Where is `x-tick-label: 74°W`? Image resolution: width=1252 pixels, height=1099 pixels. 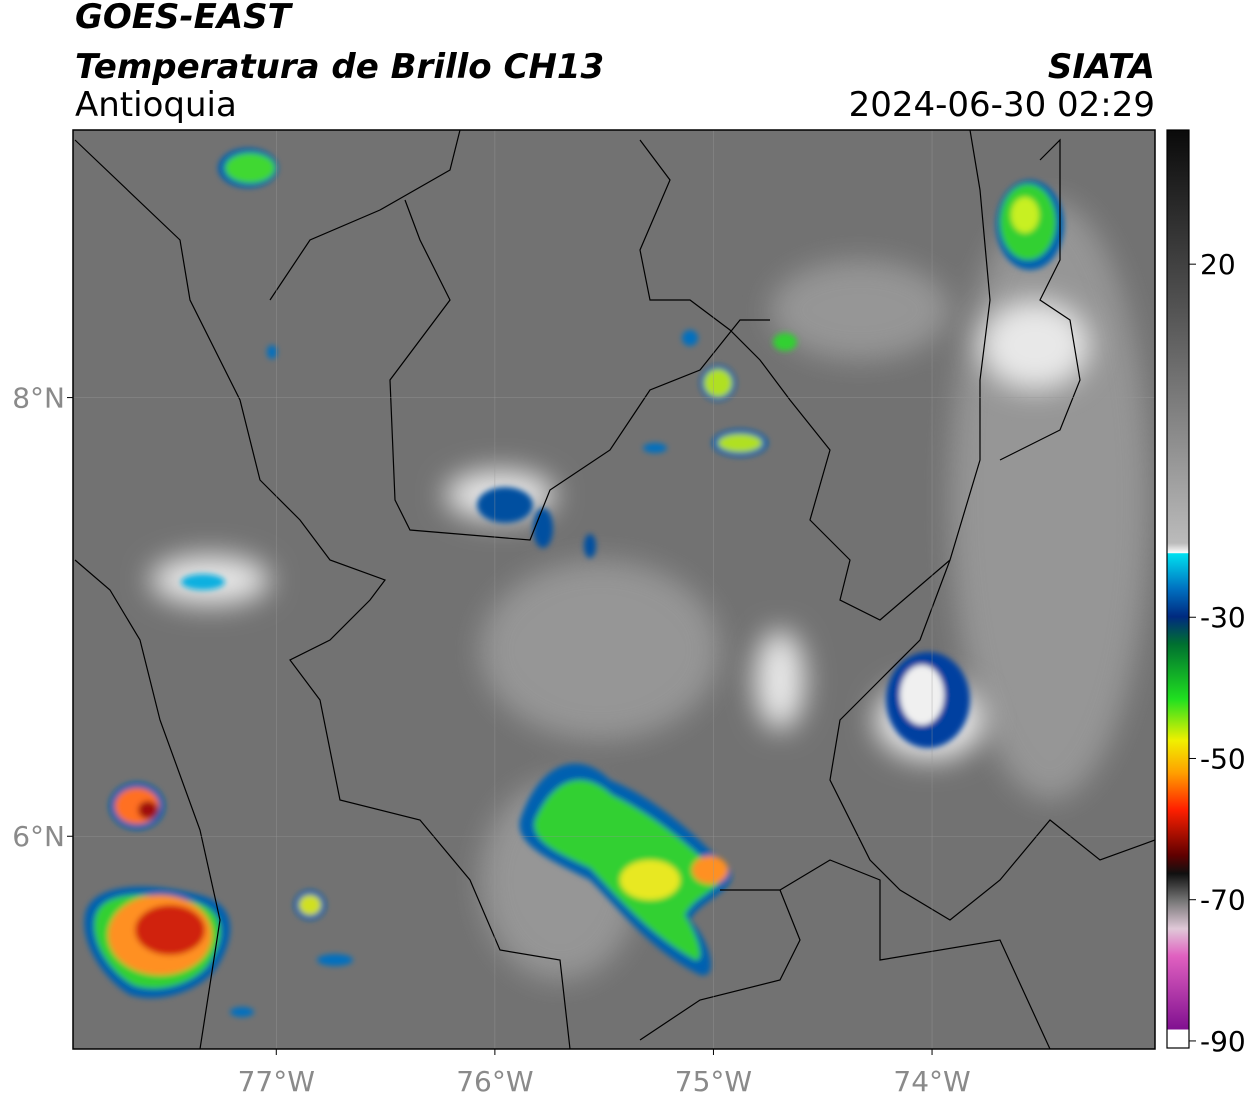 x-tick-label: 74°W is located at coordinates (931, 1081).